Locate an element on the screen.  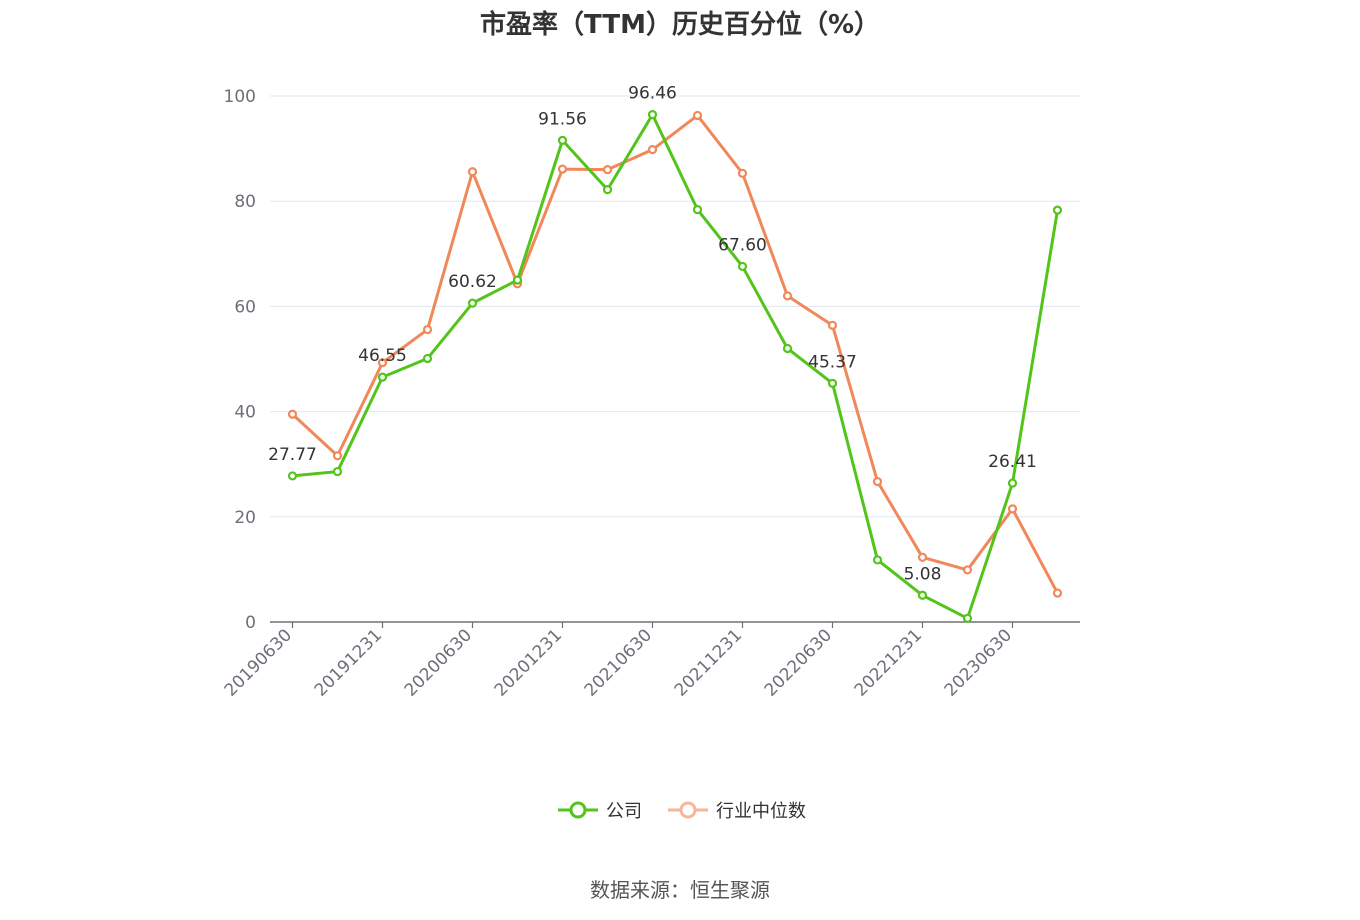
data-label: 60.62 is located at coordinates (472, 282).